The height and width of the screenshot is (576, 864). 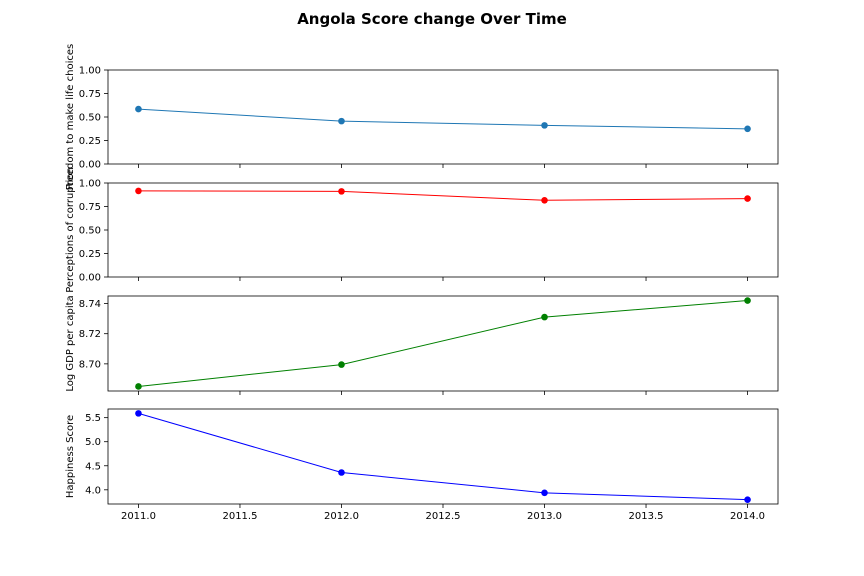 What do you see at coordinates (138, 516) in the screenshot?
I see `x-tick-label: 2011.0` at bounding box center [138, 516].